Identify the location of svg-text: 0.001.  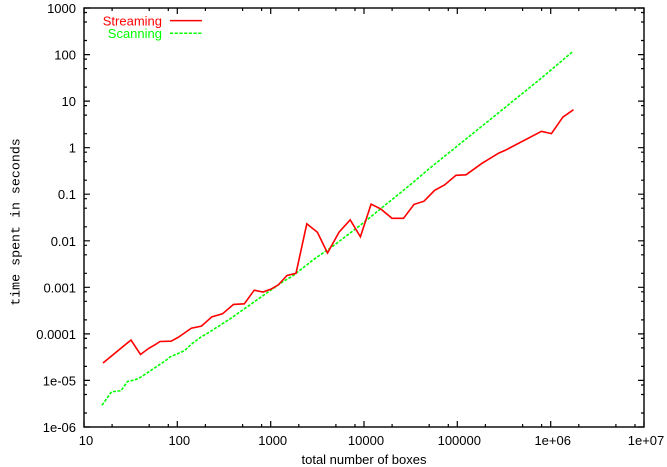
(59, 287).